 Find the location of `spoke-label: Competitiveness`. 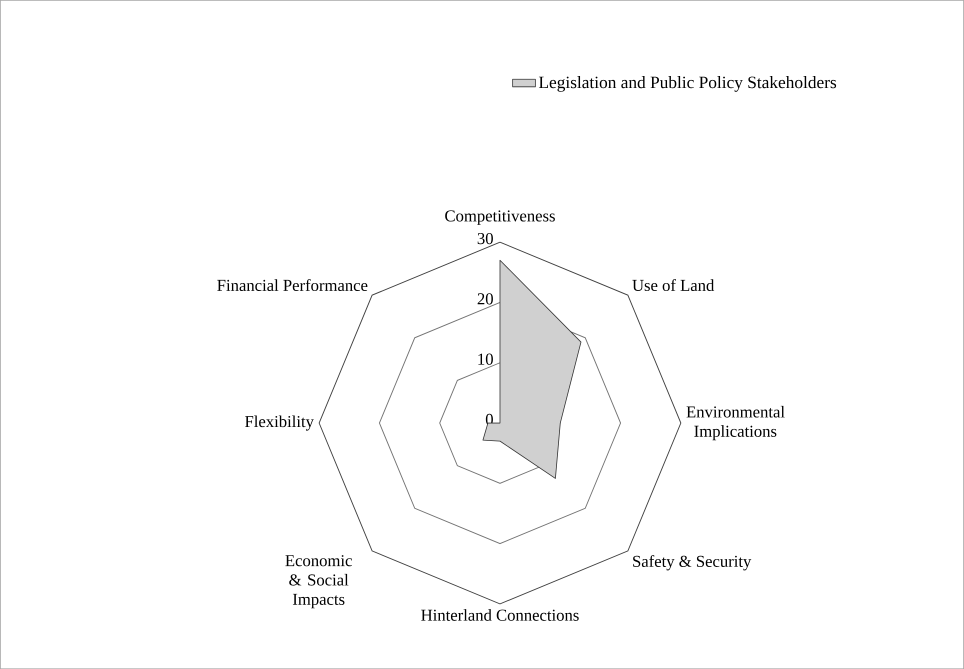

spoke-label: Competitiveness is located at coordinates (500, 217).